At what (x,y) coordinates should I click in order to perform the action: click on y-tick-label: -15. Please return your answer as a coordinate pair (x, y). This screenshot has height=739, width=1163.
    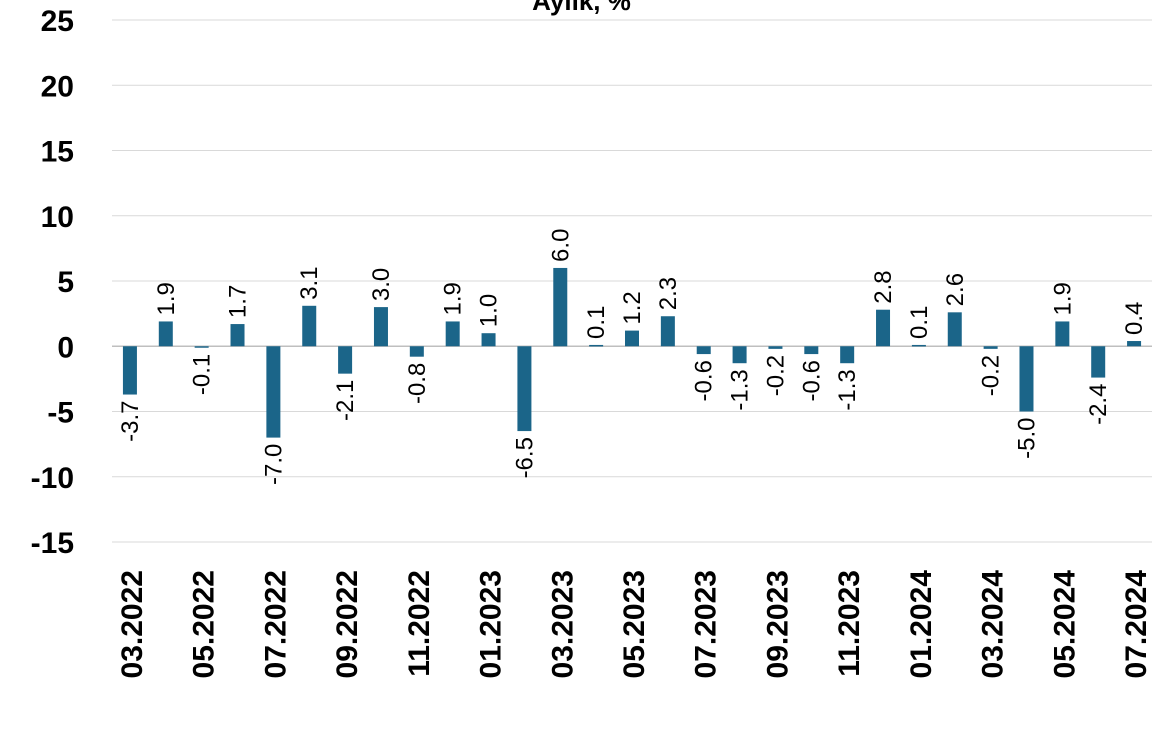
    Looking at the image, I should click on (52, 543).